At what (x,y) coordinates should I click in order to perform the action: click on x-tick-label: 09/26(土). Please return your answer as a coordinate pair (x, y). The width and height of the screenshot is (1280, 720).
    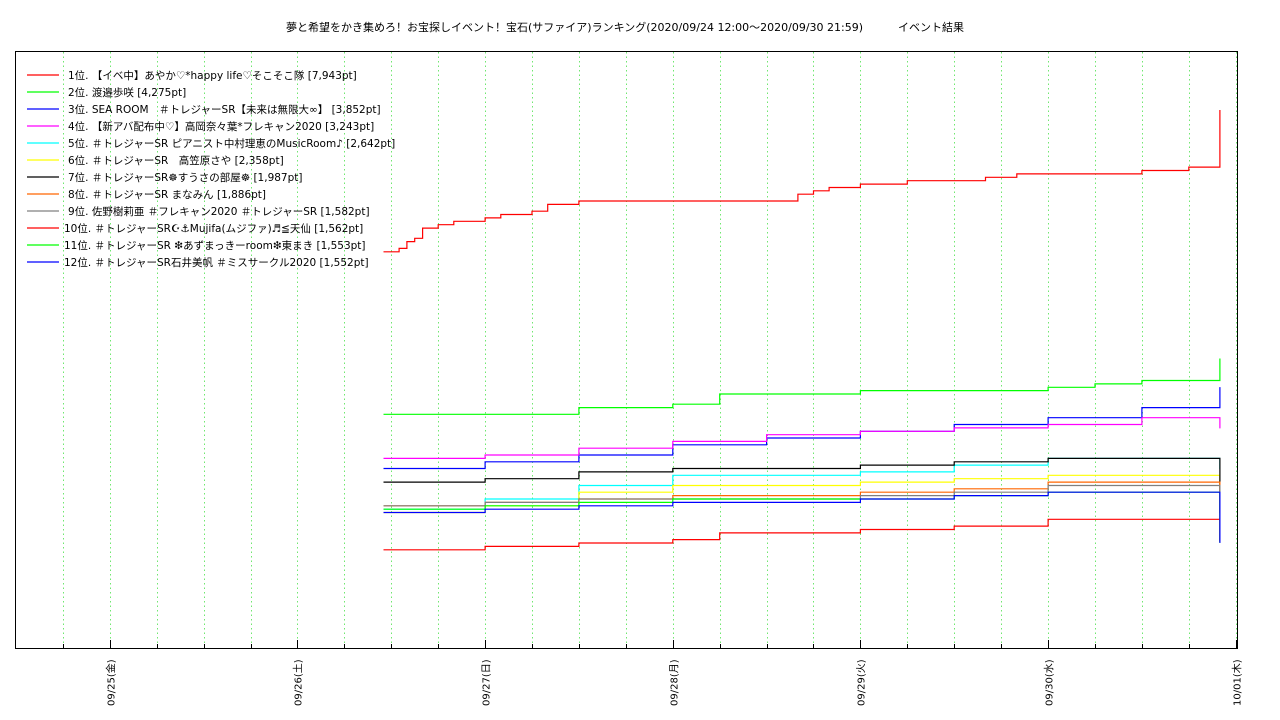
    Looking at the image, I should click on (298, 682).